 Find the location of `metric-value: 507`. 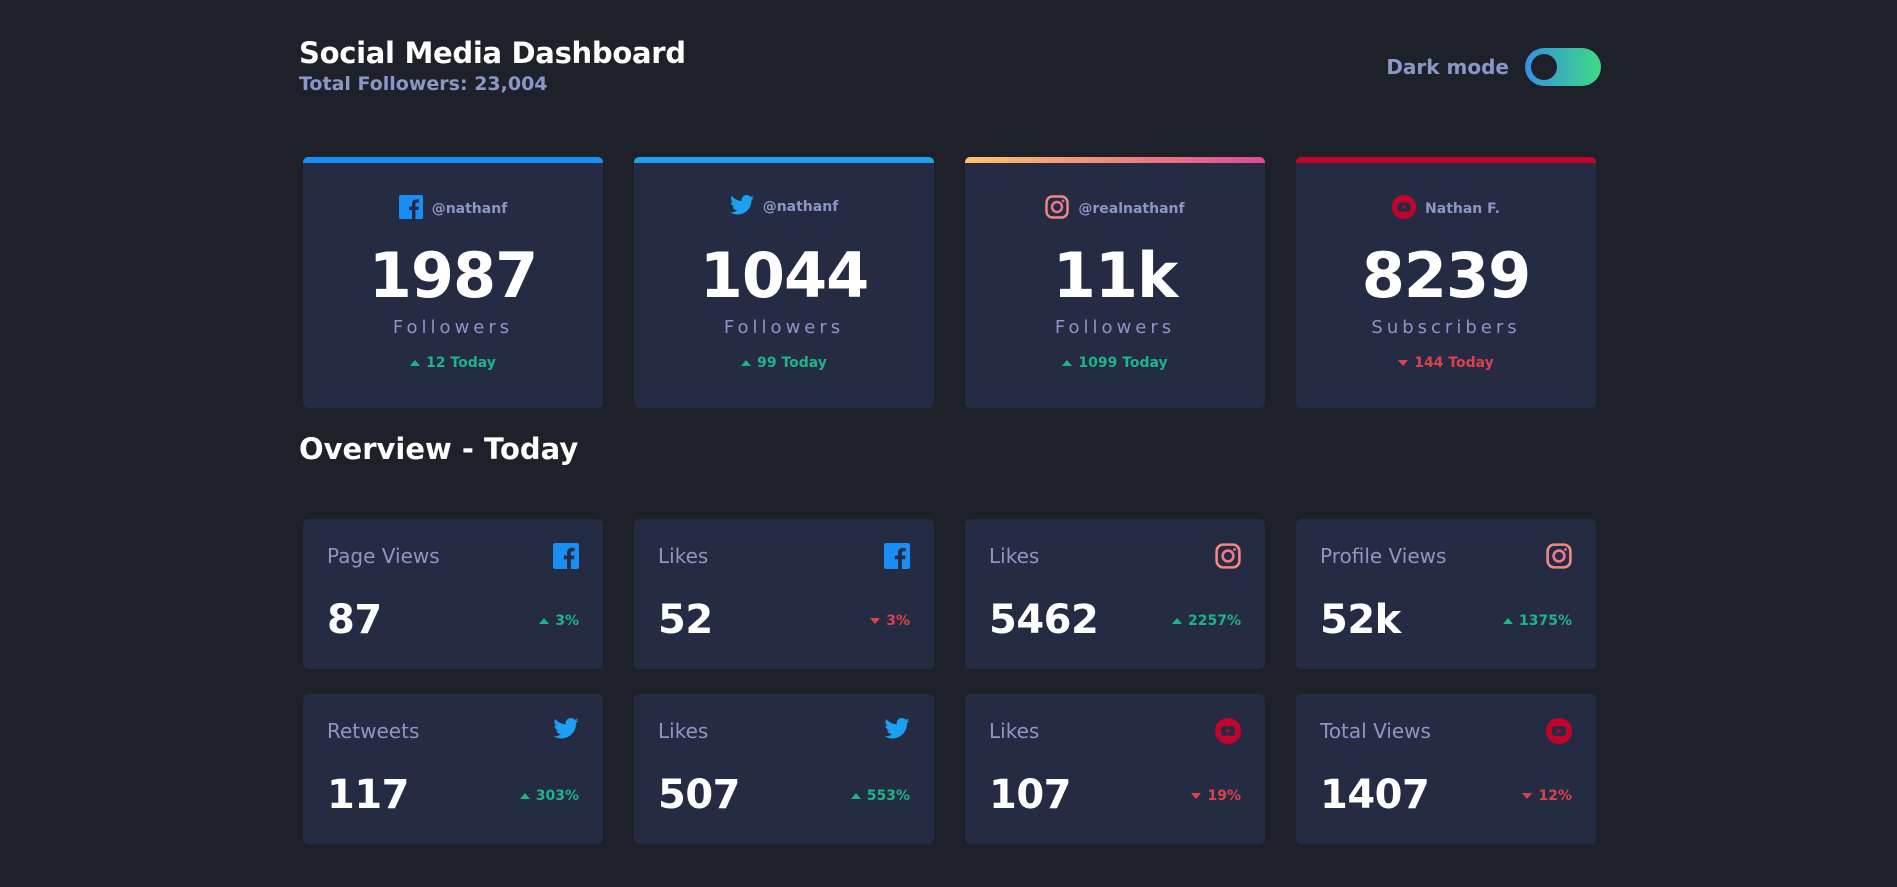

metric-value: 507 is located at coordinates (699, 795).